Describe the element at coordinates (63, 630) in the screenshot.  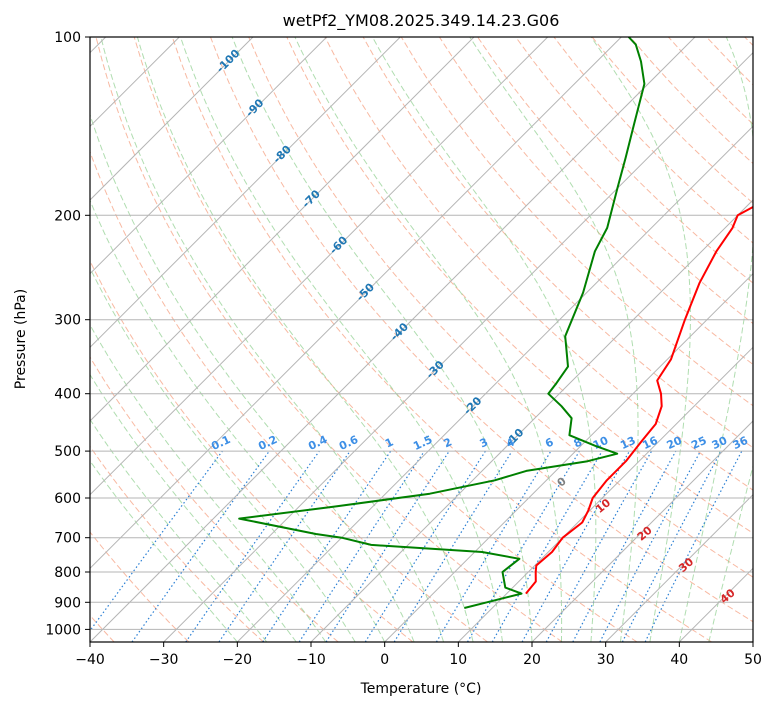
I see `y-tick-label: 1000` at that location.